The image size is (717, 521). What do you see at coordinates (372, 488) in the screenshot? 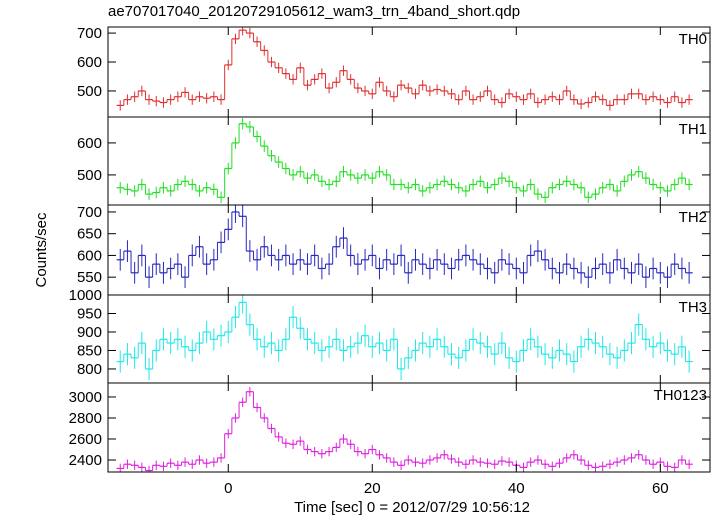
I see `x-tick-label: 20` at bounding box center [372, 488].